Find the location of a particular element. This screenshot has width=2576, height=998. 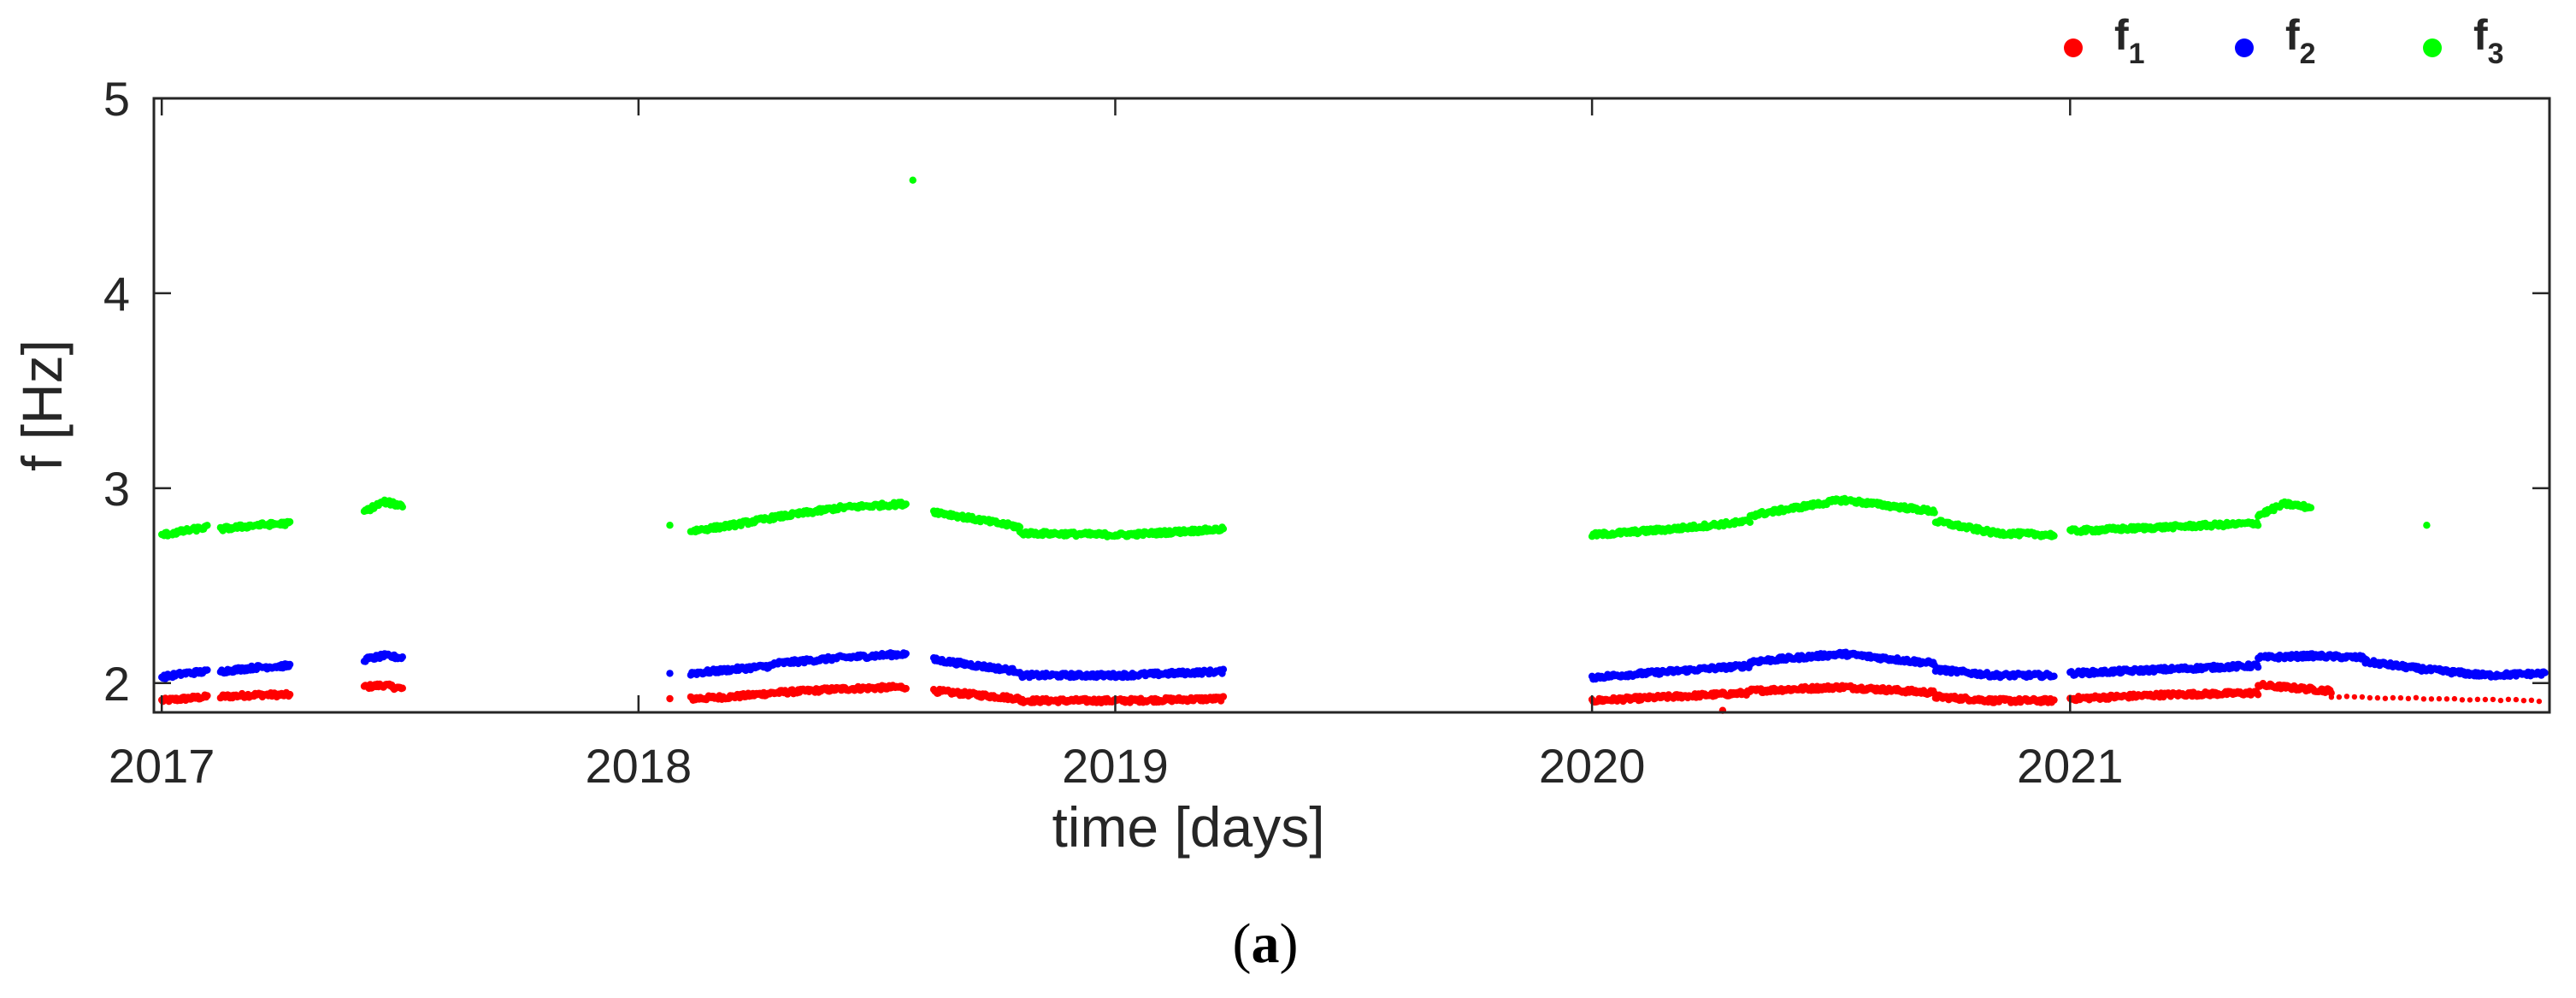

caption-letter: a is located at coordinates (1266, 943).